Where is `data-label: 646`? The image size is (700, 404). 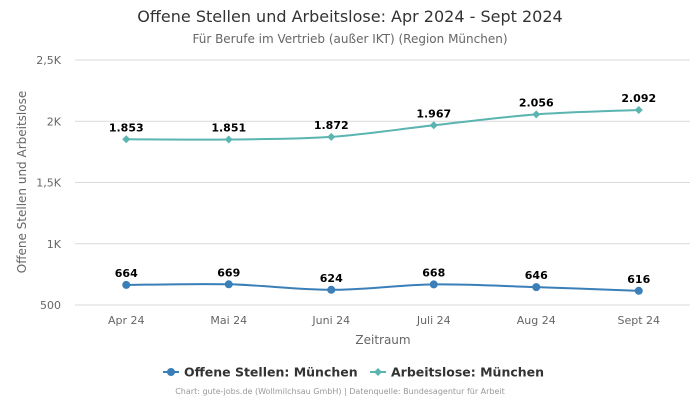
data-label: 646 is located at coordinates (536, 275).